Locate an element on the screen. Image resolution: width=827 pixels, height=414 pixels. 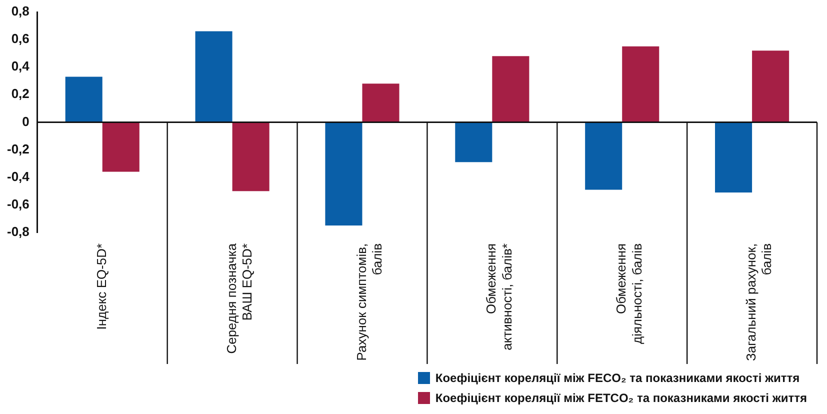
y-tick-label: 0,8 is located at coordinates (20, 11).